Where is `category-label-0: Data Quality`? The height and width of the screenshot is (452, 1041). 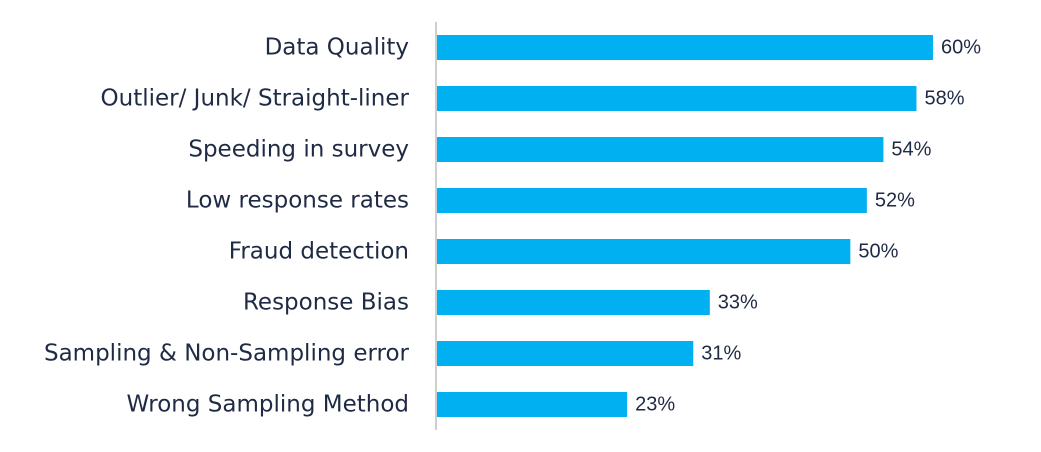 category-label-0: Data Quality is located at coordinates (337, 48).